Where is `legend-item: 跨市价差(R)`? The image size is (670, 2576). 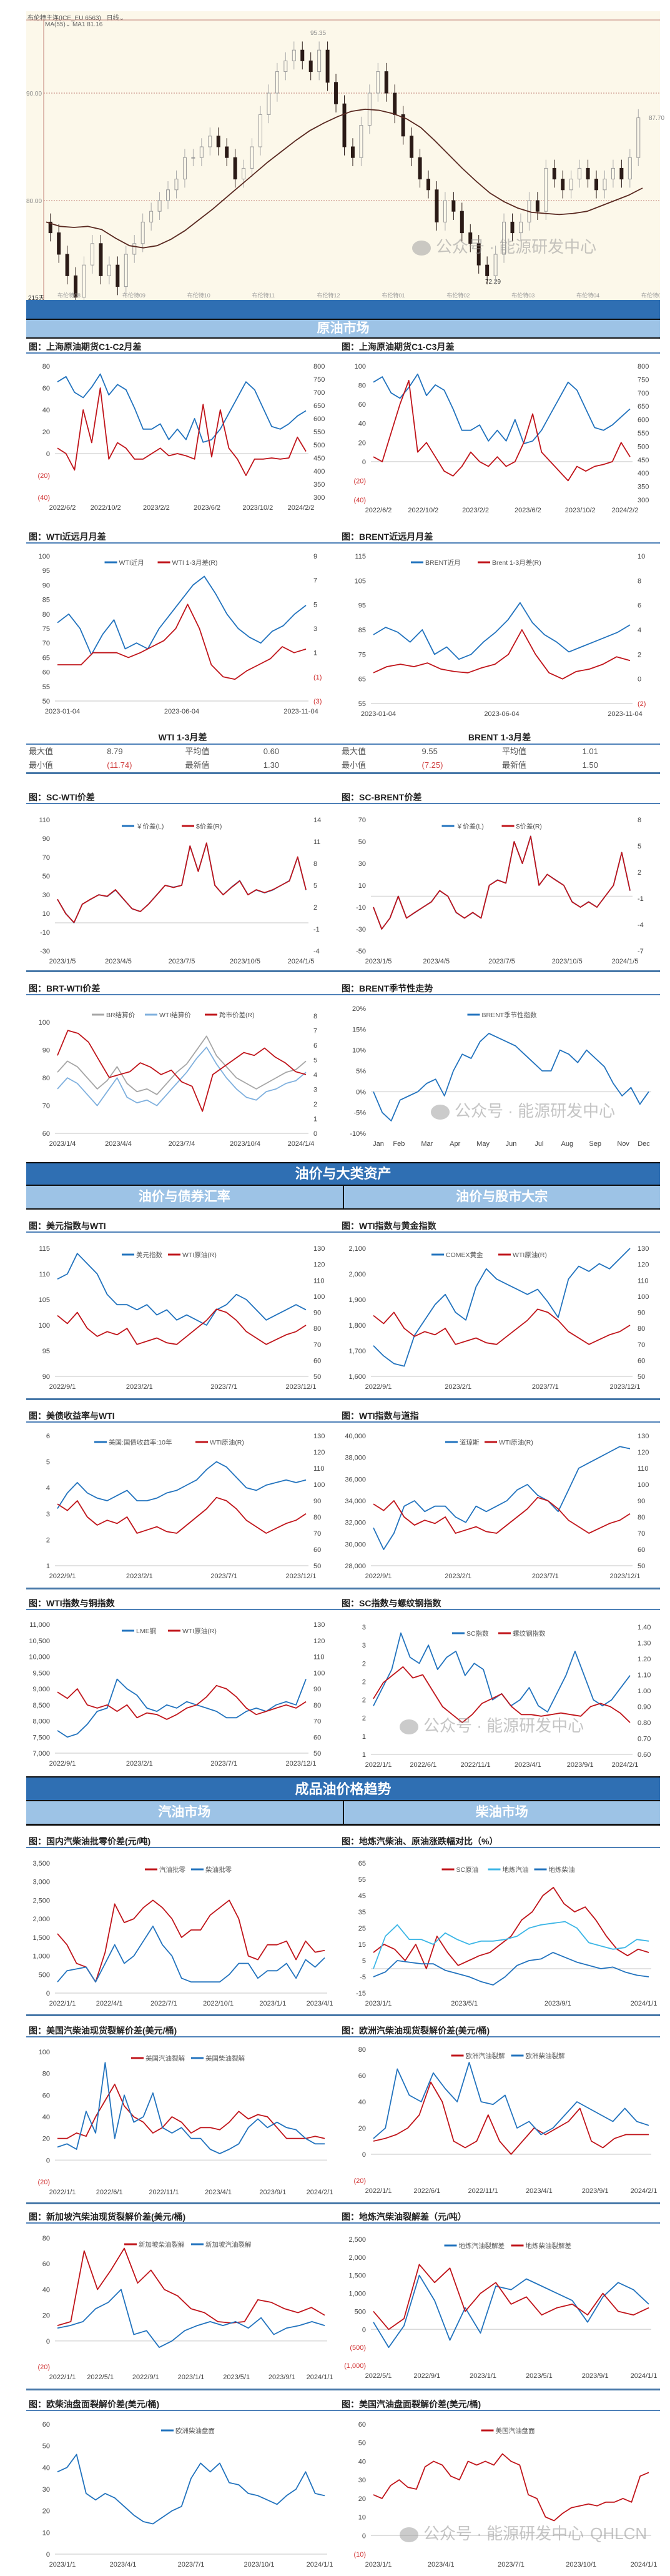 legend-item: 跨市价差(R) is located at coordinates (230, 1015).